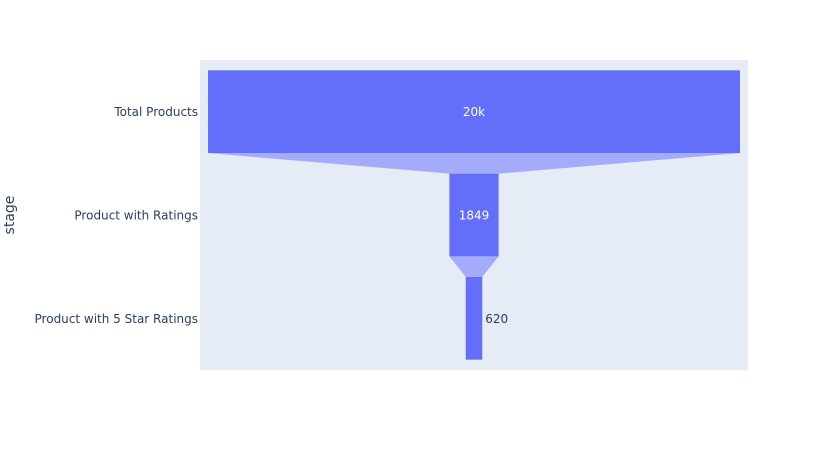 The image size is (828, 454). What do you see at coordinates (136, 216) in the screenshot?
I see `category-label: Product with Ratings` at bounding box center [136, 216].